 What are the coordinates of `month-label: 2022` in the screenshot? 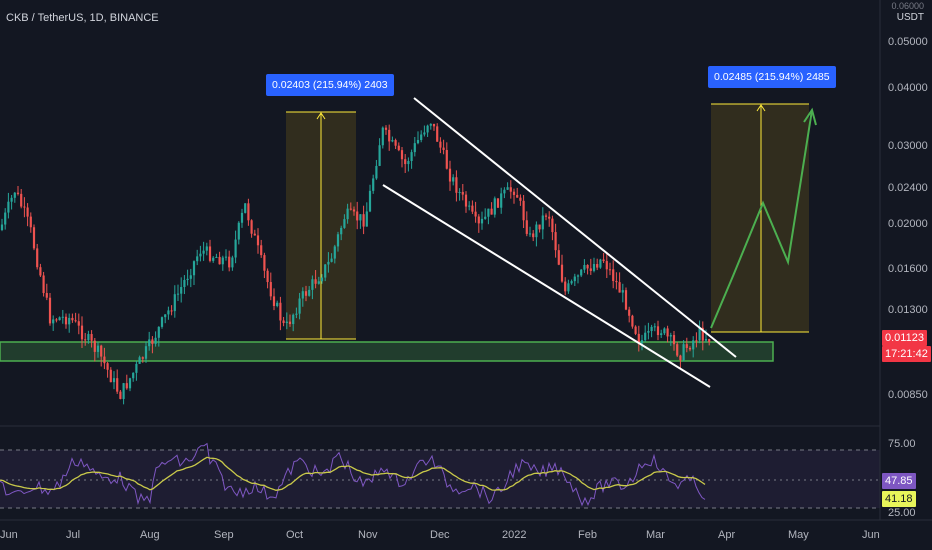 It's located at (514, 535).